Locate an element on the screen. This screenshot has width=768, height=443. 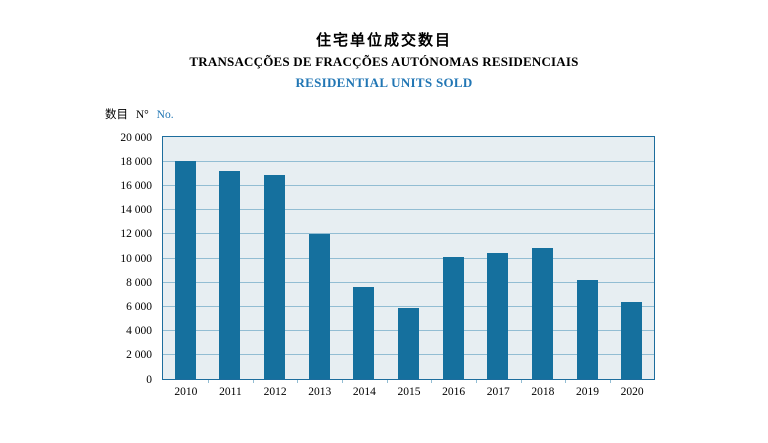
y-tick-label-14000: 14 000 is located at coordinates (136, 210).